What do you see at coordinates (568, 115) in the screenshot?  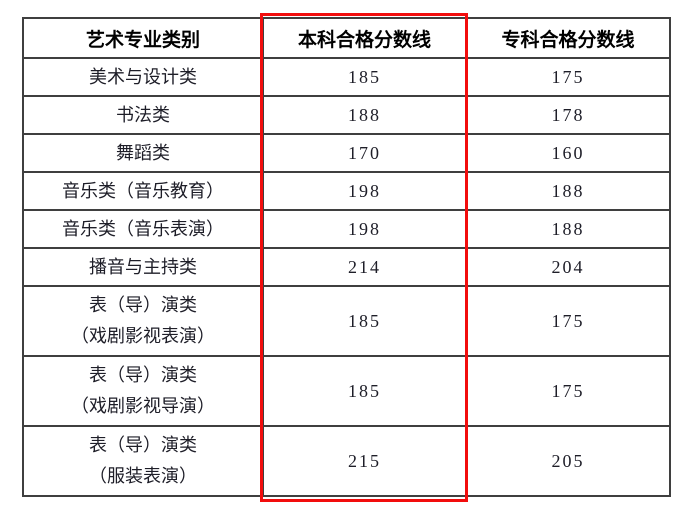 I see `zhuanke-score-cell: 178` at bounding box center [568, 115].